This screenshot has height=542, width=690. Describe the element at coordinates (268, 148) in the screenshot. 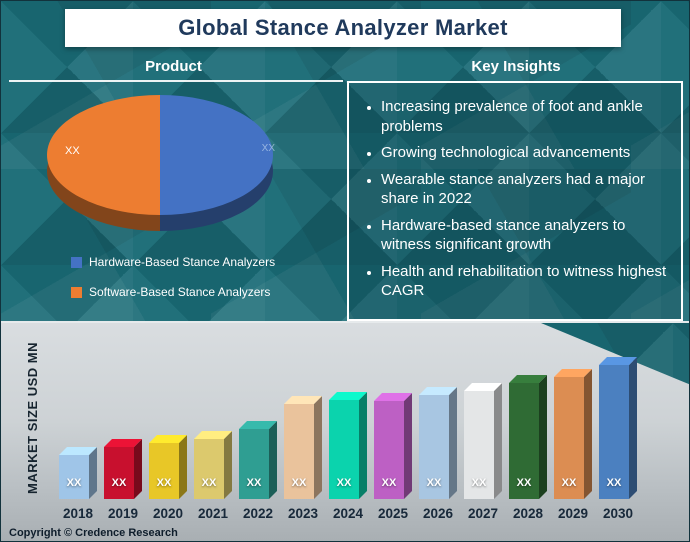

I see `pie-slice-label-hardware: XX` at that location.